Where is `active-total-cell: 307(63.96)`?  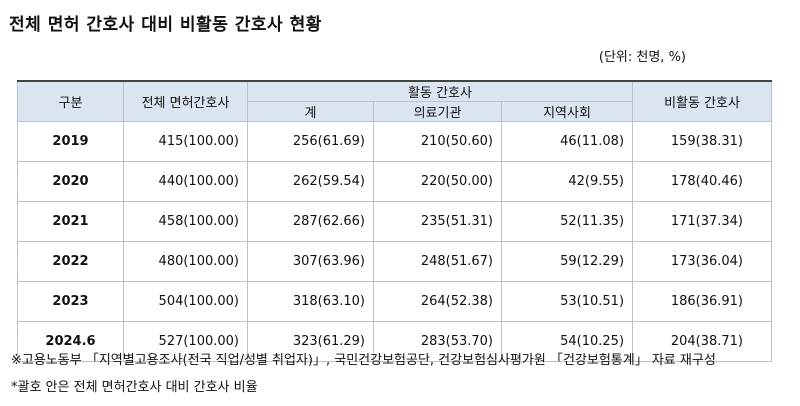
active-total-cell: 307(63.96) is located at coordinates (310, 261).